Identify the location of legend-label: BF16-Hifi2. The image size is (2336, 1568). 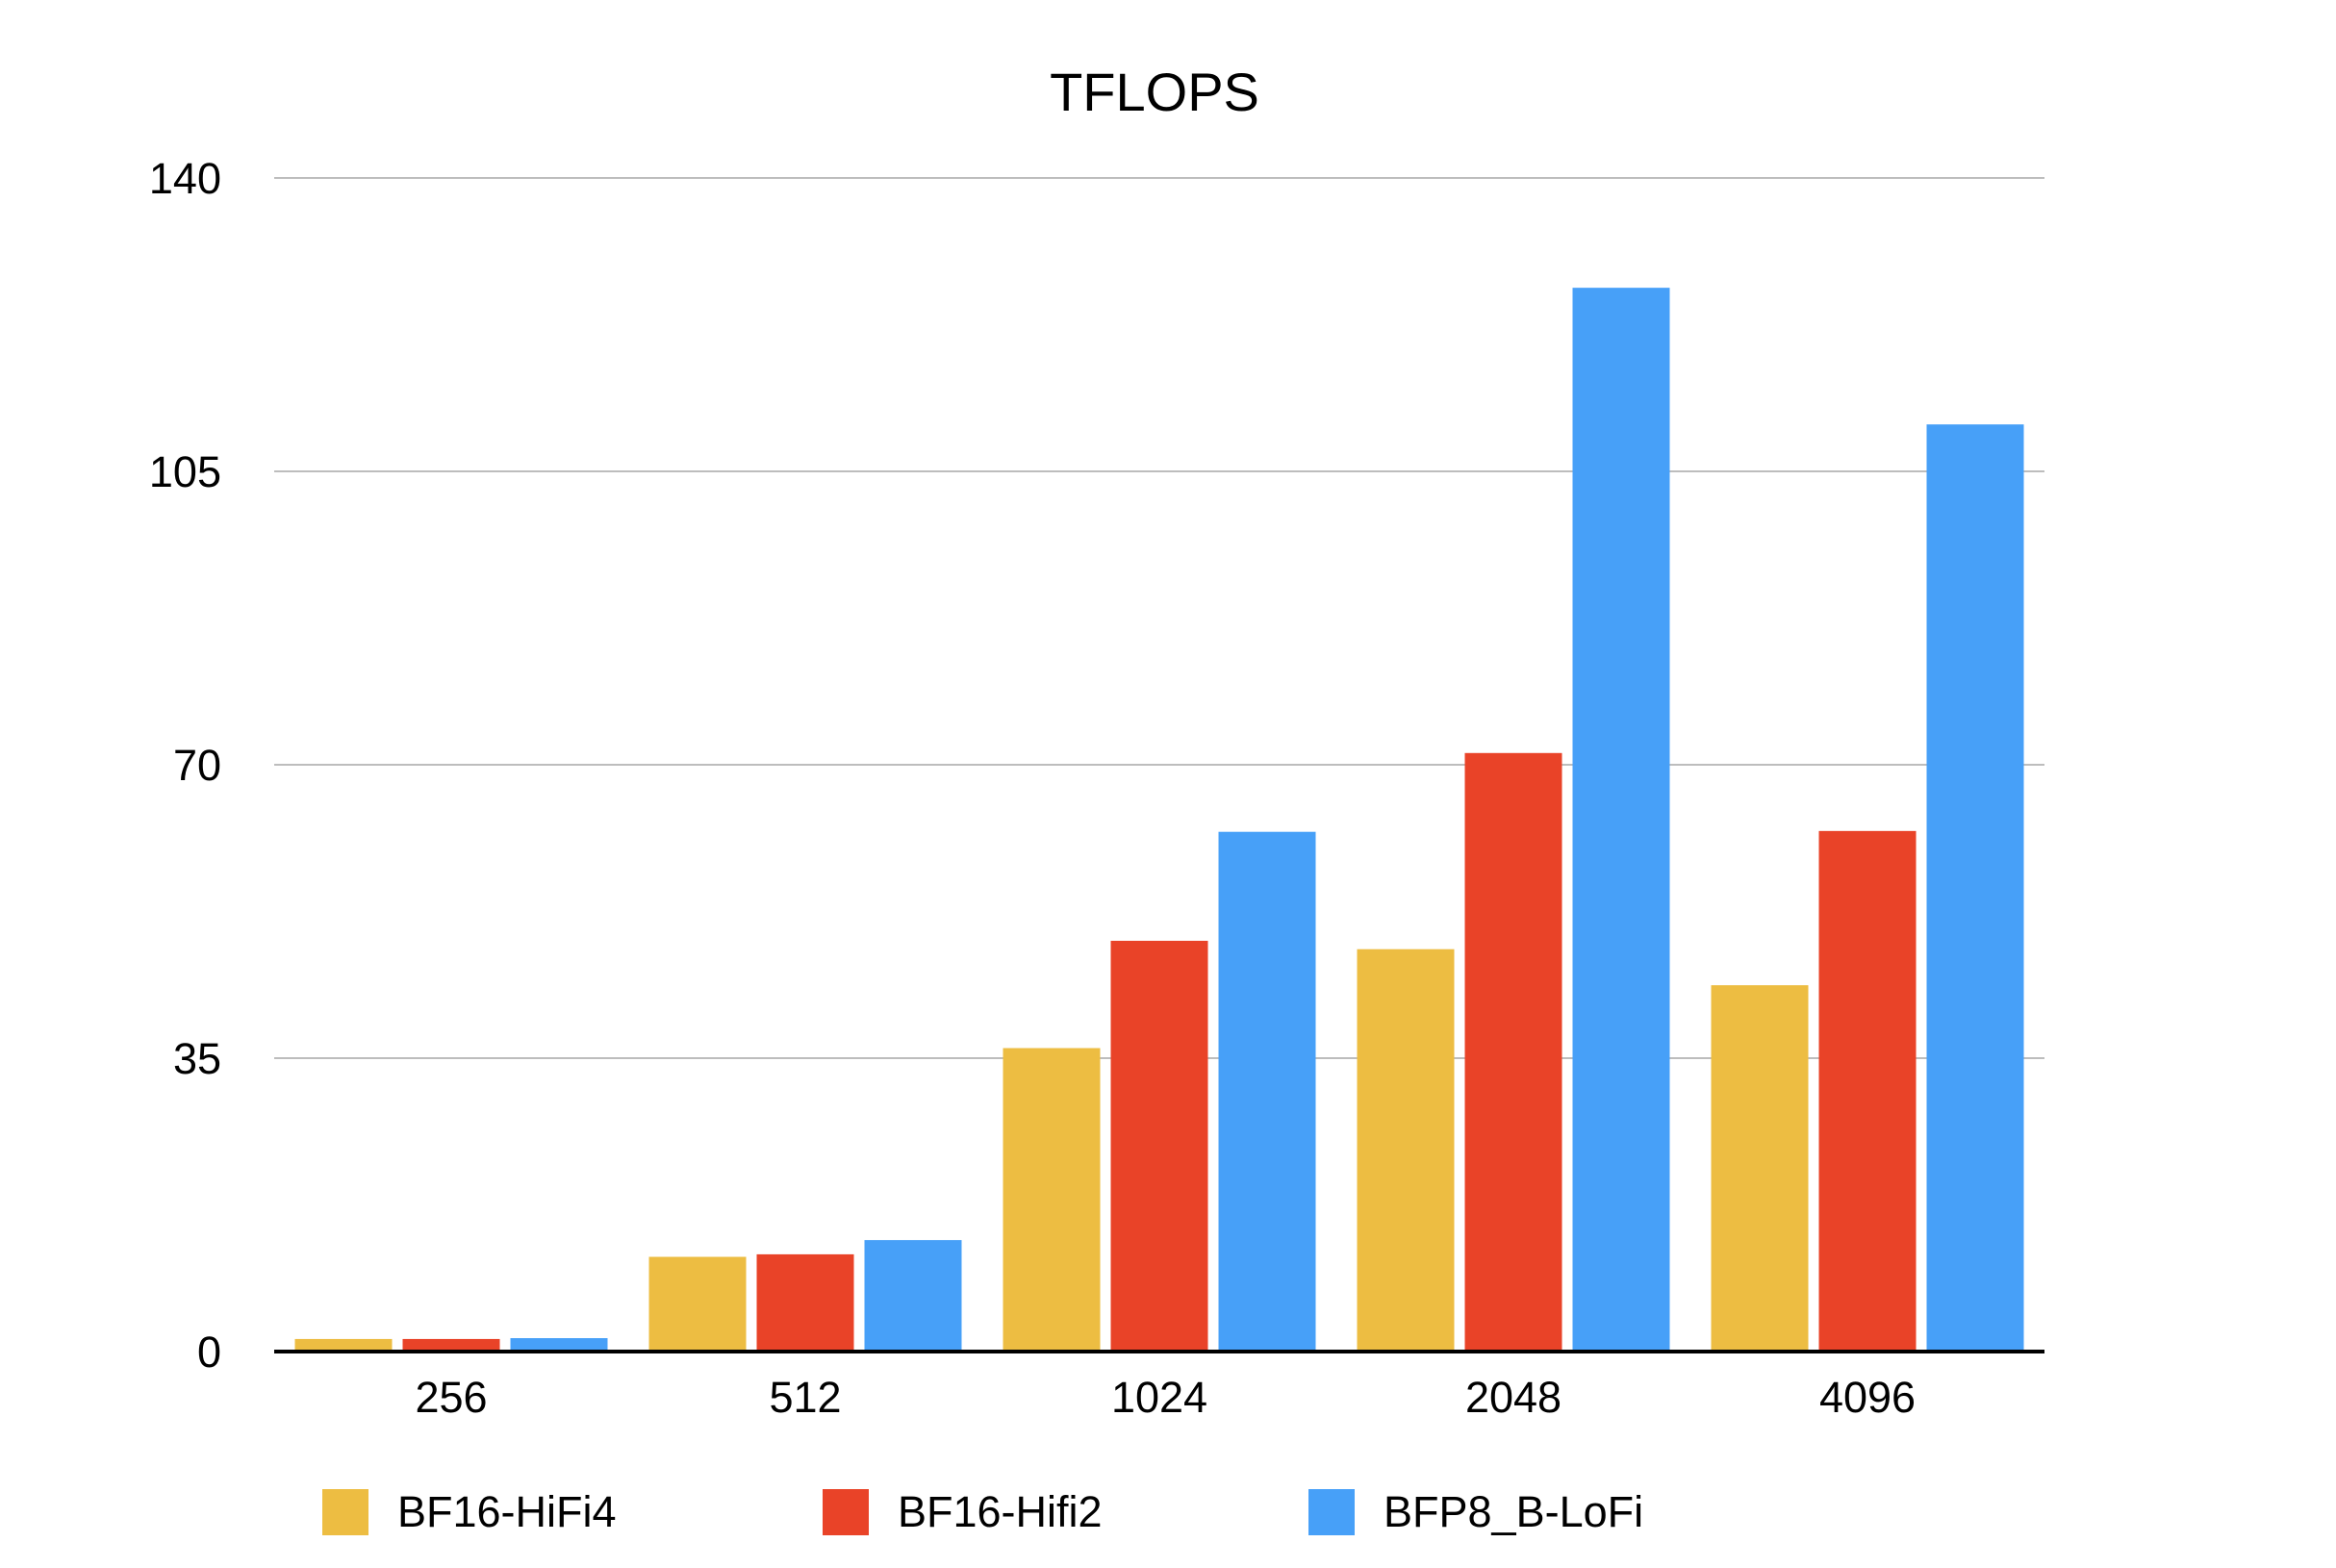
(1000, 1511).